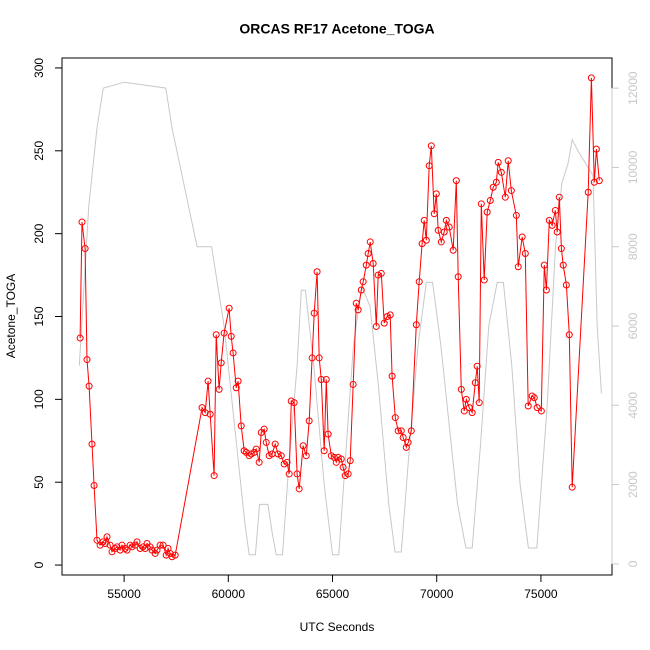 This screenshot has height=650, width=650. I want to click on x-axis-label: UTC Seconds, so click(337, 627).